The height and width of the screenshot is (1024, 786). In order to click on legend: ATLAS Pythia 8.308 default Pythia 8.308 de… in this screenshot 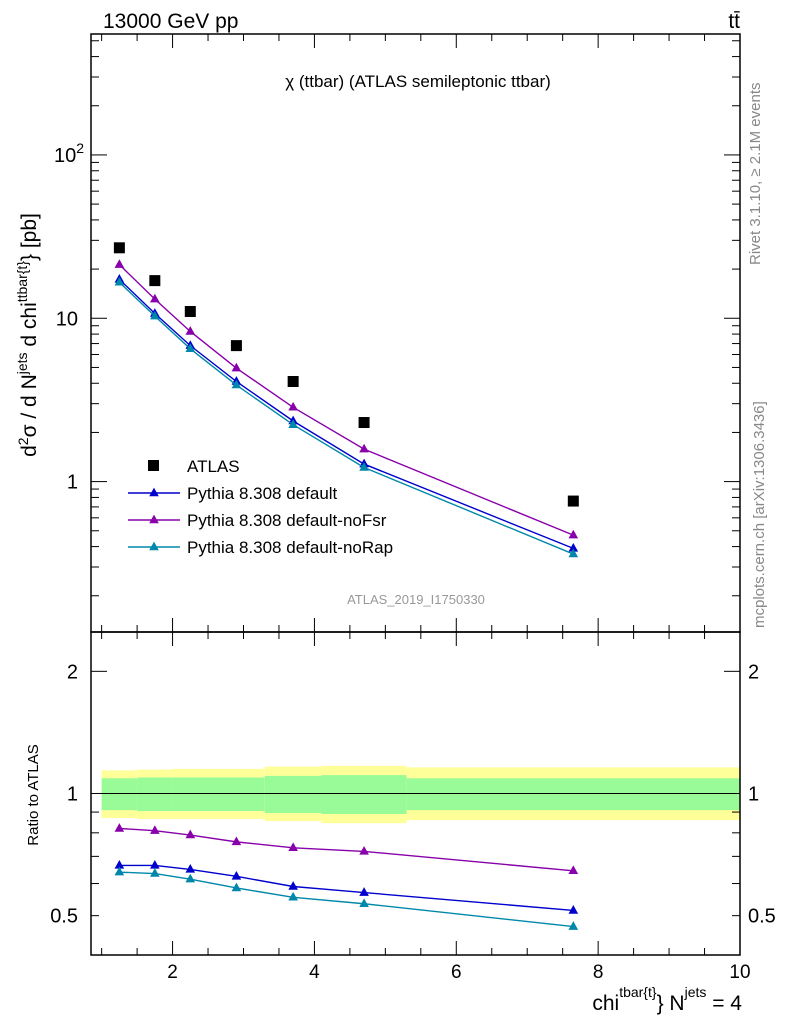, I will do `click(260, 507)`.